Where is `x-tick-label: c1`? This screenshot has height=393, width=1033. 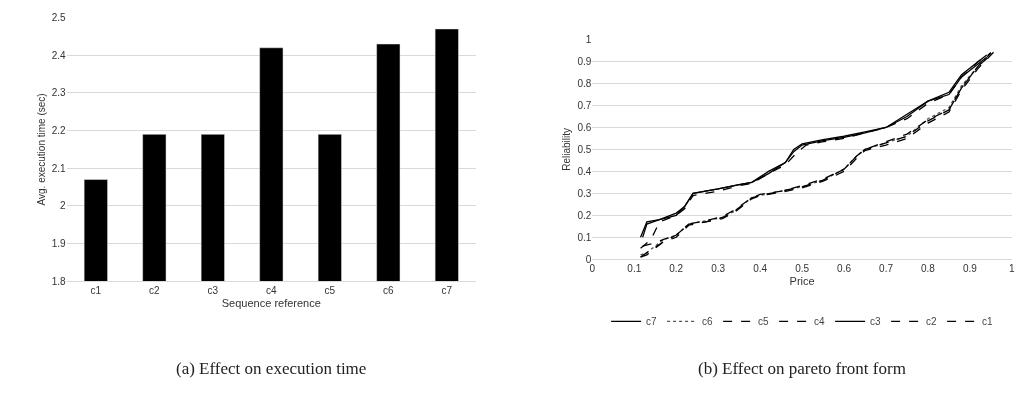 x-tick-label: c1 is located at coordinates (96, 291).